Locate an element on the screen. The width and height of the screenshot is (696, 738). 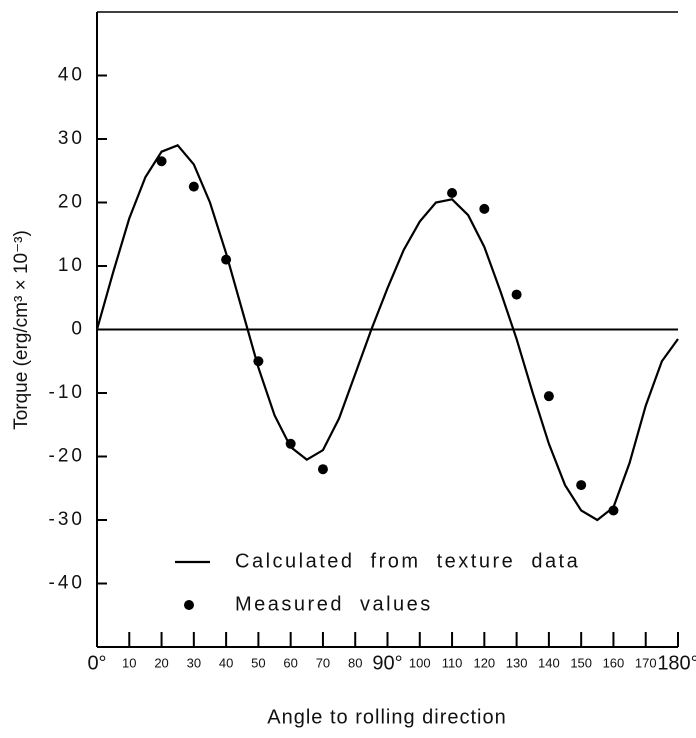
y-tick-label: -10 is located at coordinates (67, 392).